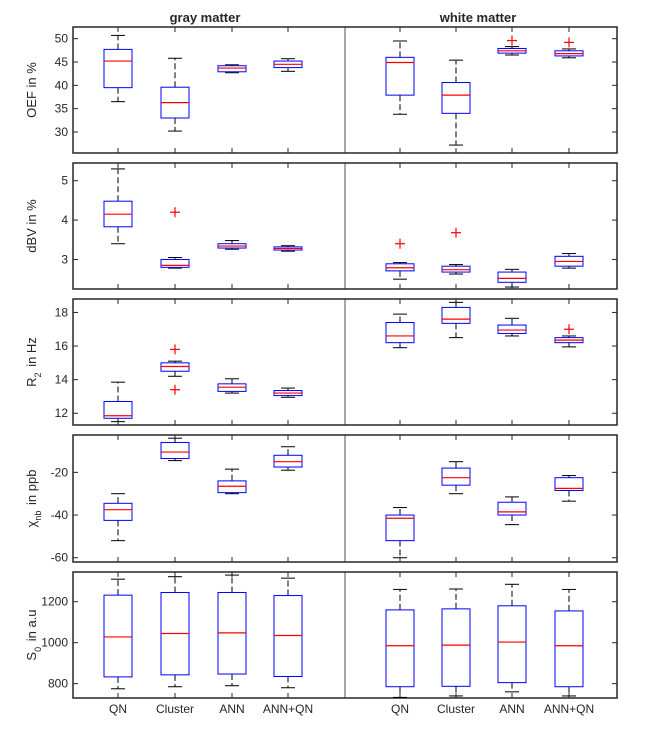 Image resolution: width=656 pixels, height=737 pixels. What do you see at coordinates (64, 181) in the screenshot?
I see `y-tick-label: 5` at bounding box center [64, 181].